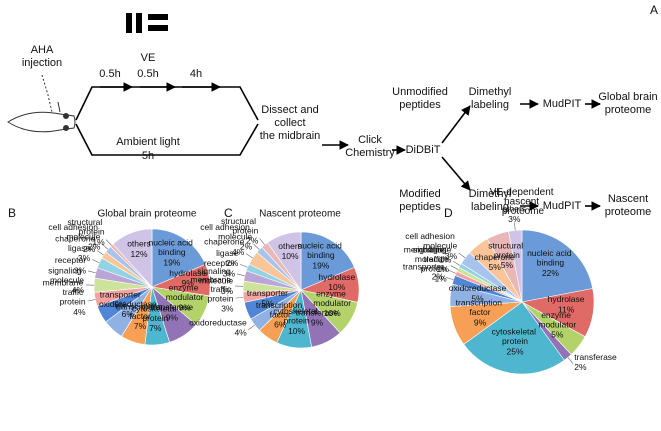 The width and height of the screenshot is (661, 431). I want to click on slice-value: 6%, so click(128, 314).